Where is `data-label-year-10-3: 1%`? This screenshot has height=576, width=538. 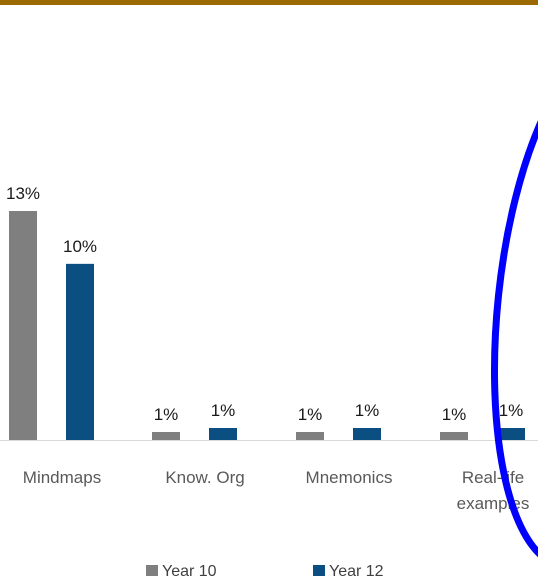 data-label-year-10-3: 1% is located at coordinates (454, 414).